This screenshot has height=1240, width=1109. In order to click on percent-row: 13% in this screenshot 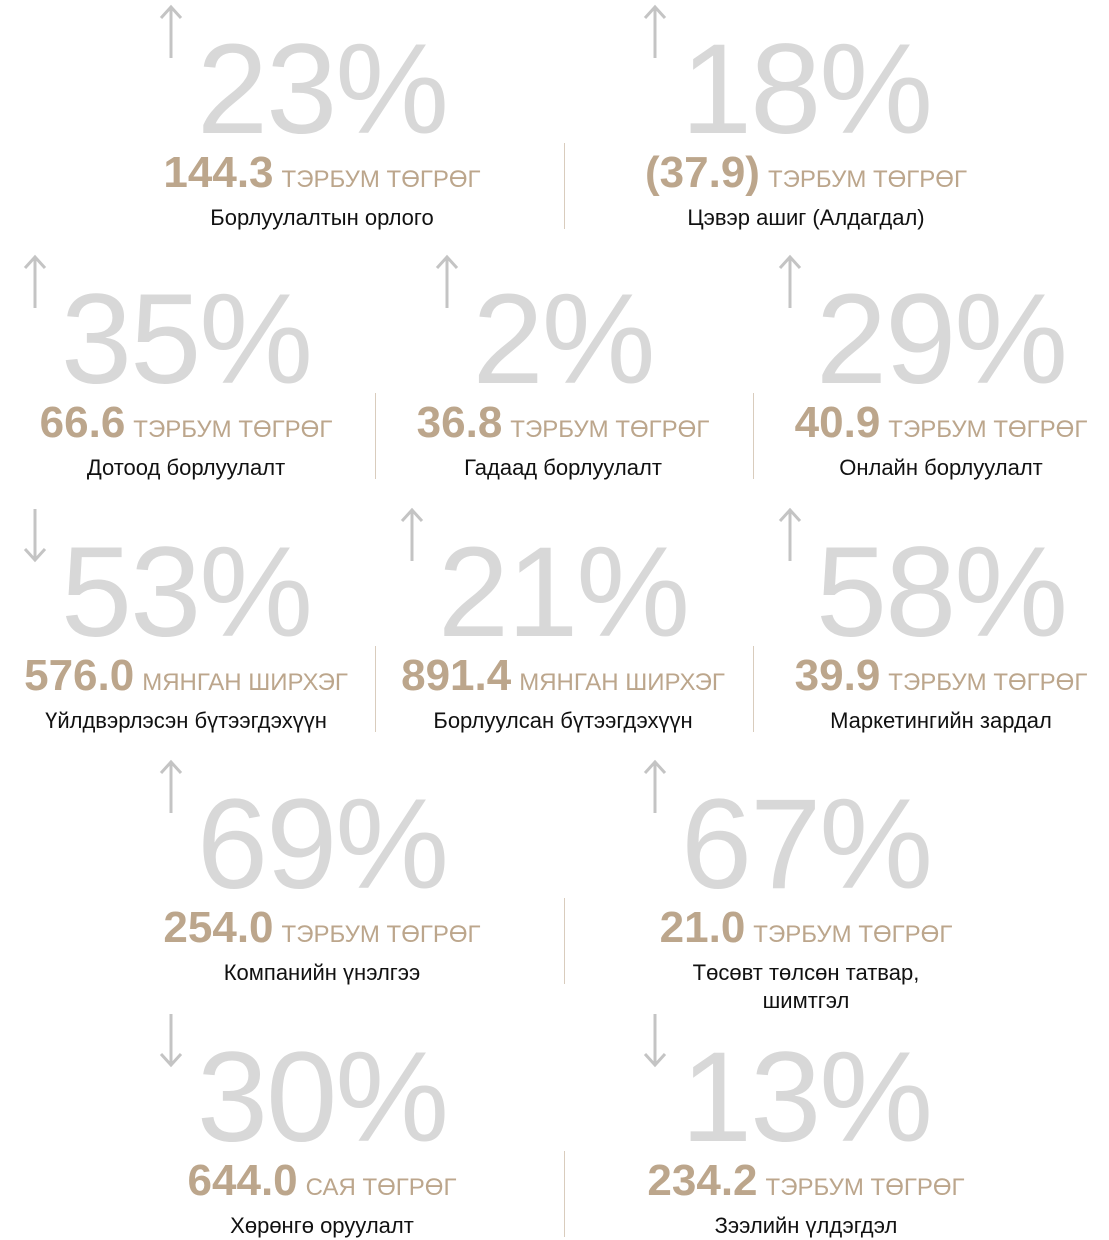, I will do `click(806, 1085)`.